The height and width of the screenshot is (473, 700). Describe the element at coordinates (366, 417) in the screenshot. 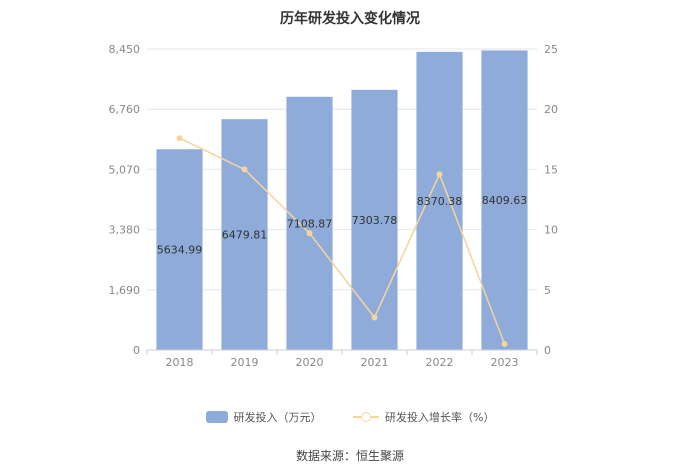

I see `legend-line-swatch` at that location.